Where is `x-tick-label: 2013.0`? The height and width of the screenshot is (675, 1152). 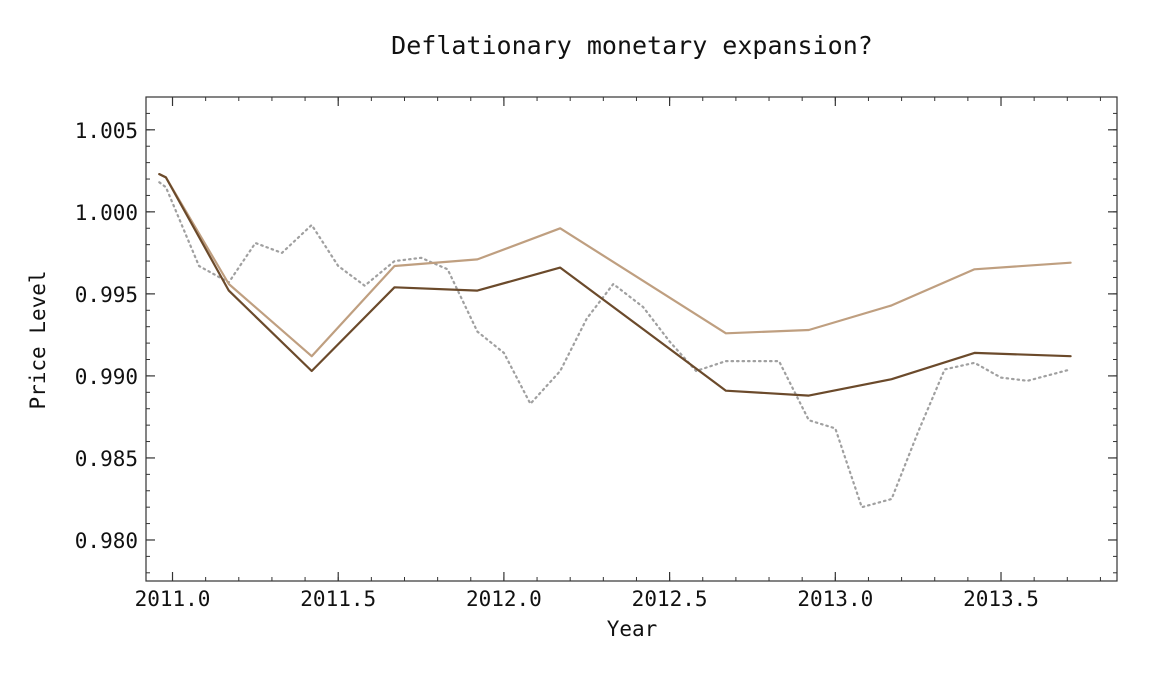
x-tick-label: 2013.0 is located at coordinates (835, 599).